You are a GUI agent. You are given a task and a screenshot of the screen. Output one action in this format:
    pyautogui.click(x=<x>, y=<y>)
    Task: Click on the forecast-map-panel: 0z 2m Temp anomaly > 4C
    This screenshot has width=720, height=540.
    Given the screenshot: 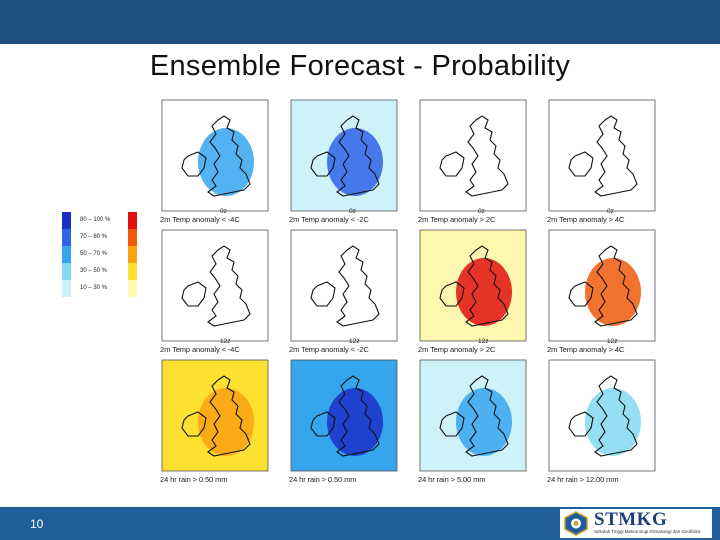 What is the action you would take?
    pyautogui.click(x=608, y=165)
    